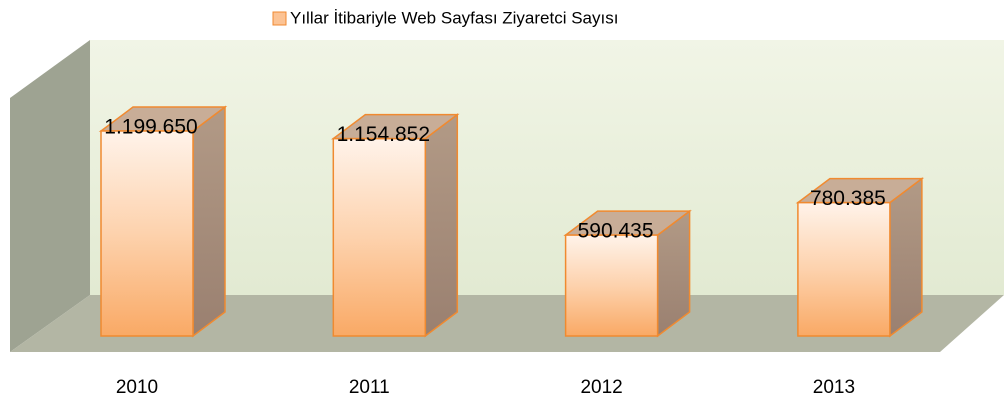 The height and width of the screenshot is (401, 1004). What do you see at coordinates (137, 387) in the screenshot?
I see `x-tick-label: 2010` at bounding box center [137, 387].